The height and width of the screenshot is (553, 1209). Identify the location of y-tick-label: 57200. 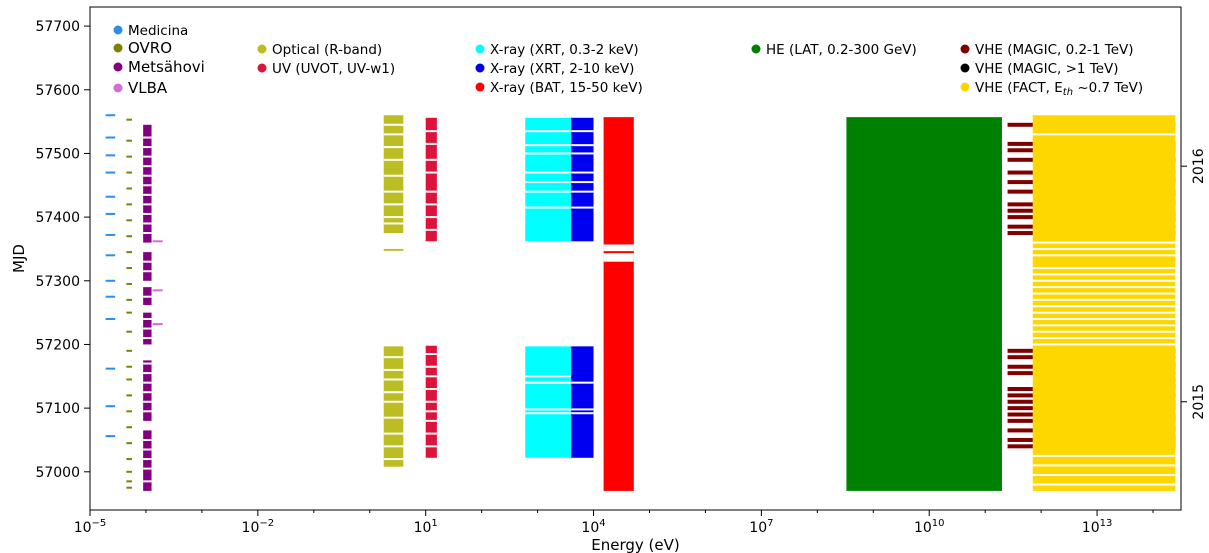
(57, 345).